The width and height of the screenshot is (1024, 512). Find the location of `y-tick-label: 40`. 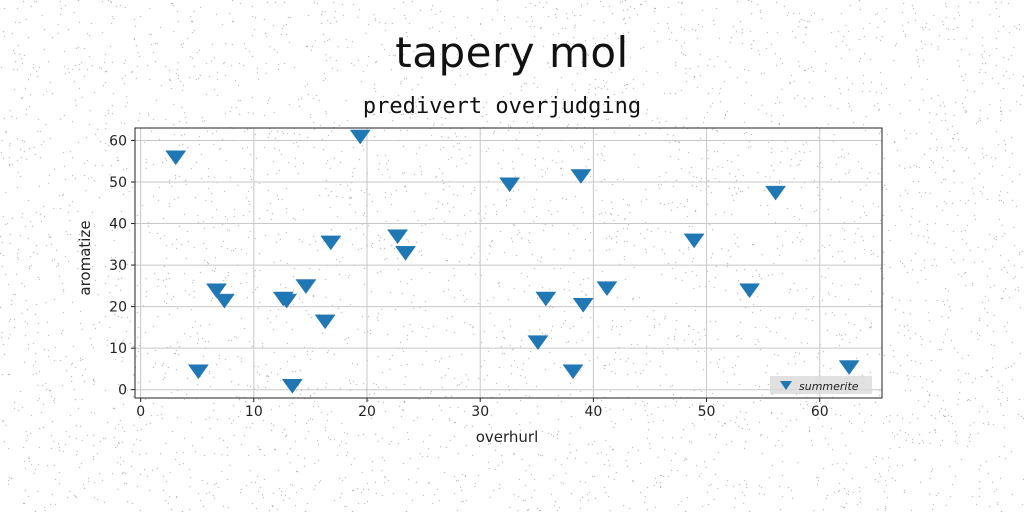

y-tick-label: 40 is located at coordinates (118, 225).